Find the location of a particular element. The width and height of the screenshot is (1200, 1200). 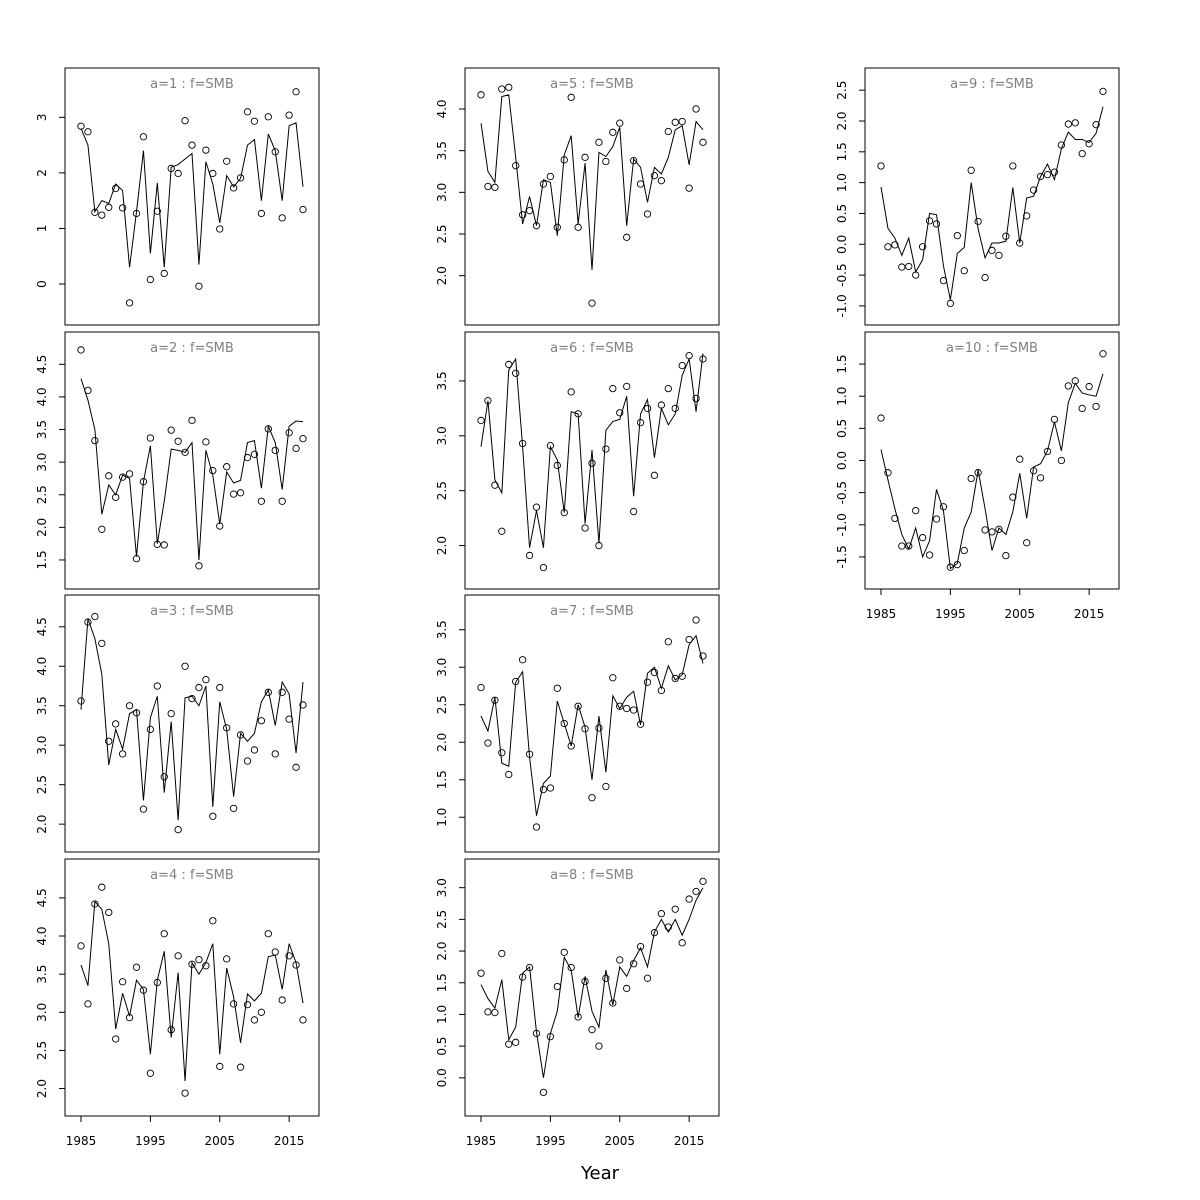

y-tick-label: 3 is located at coordinates (42, 118).